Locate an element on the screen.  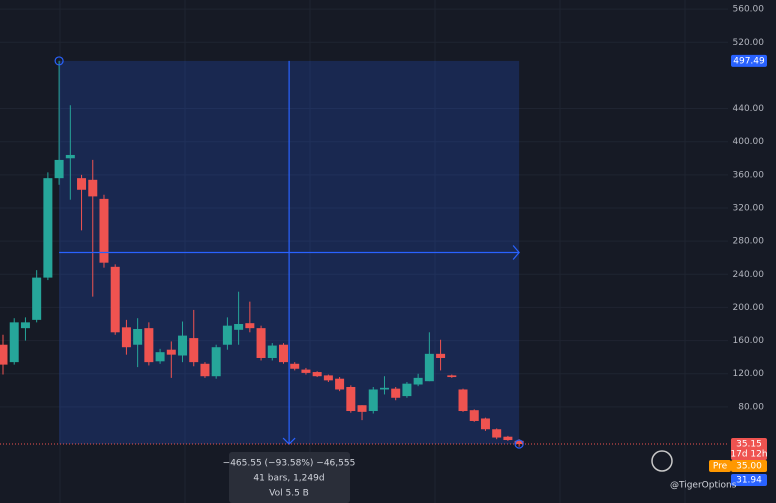
y-tick-label: 560.00 is located at coordinates (749, 10).